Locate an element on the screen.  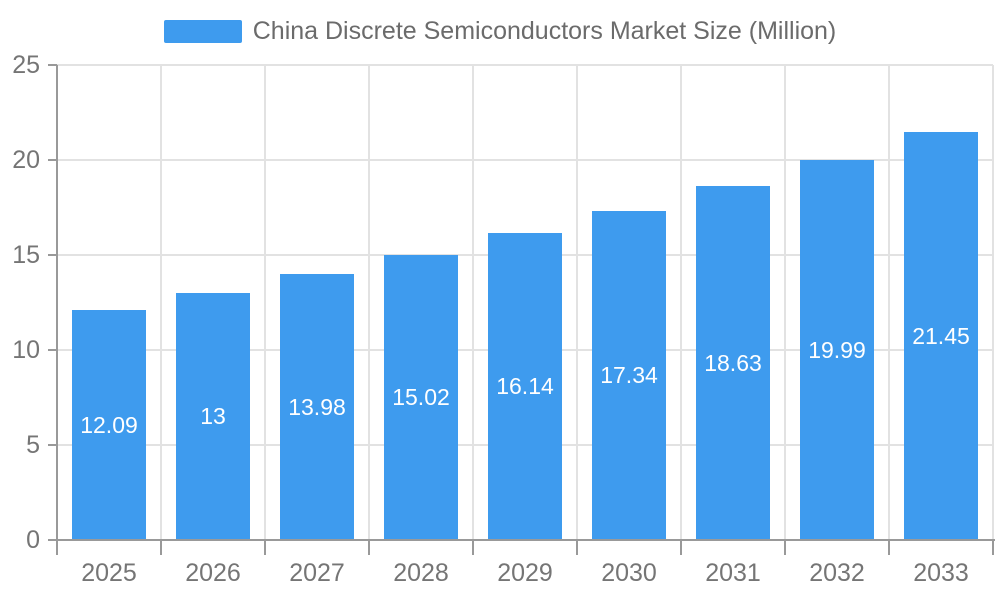
bar-2025: 12.09 is located at coordinates (109, 425).